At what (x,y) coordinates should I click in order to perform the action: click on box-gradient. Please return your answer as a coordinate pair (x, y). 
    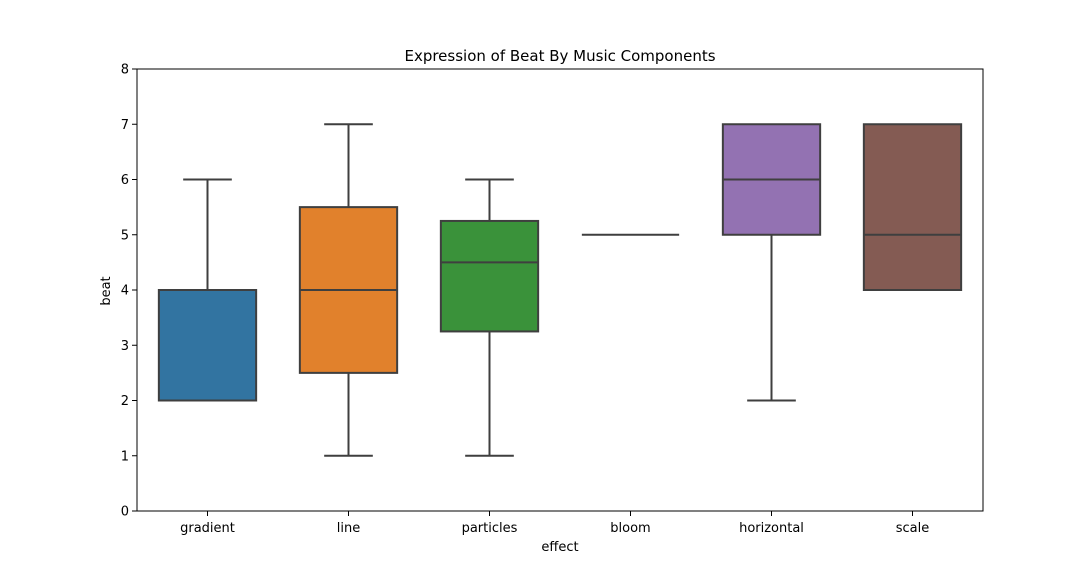
    Looking at the image, I should click on (207, 290).